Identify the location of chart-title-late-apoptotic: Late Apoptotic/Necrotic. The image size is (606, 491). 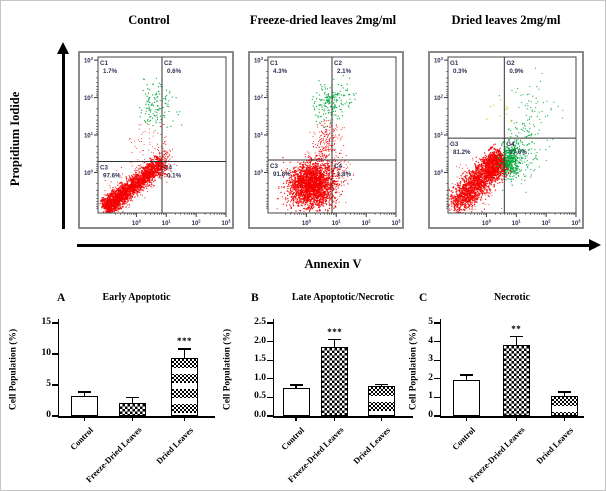
(343, 297).